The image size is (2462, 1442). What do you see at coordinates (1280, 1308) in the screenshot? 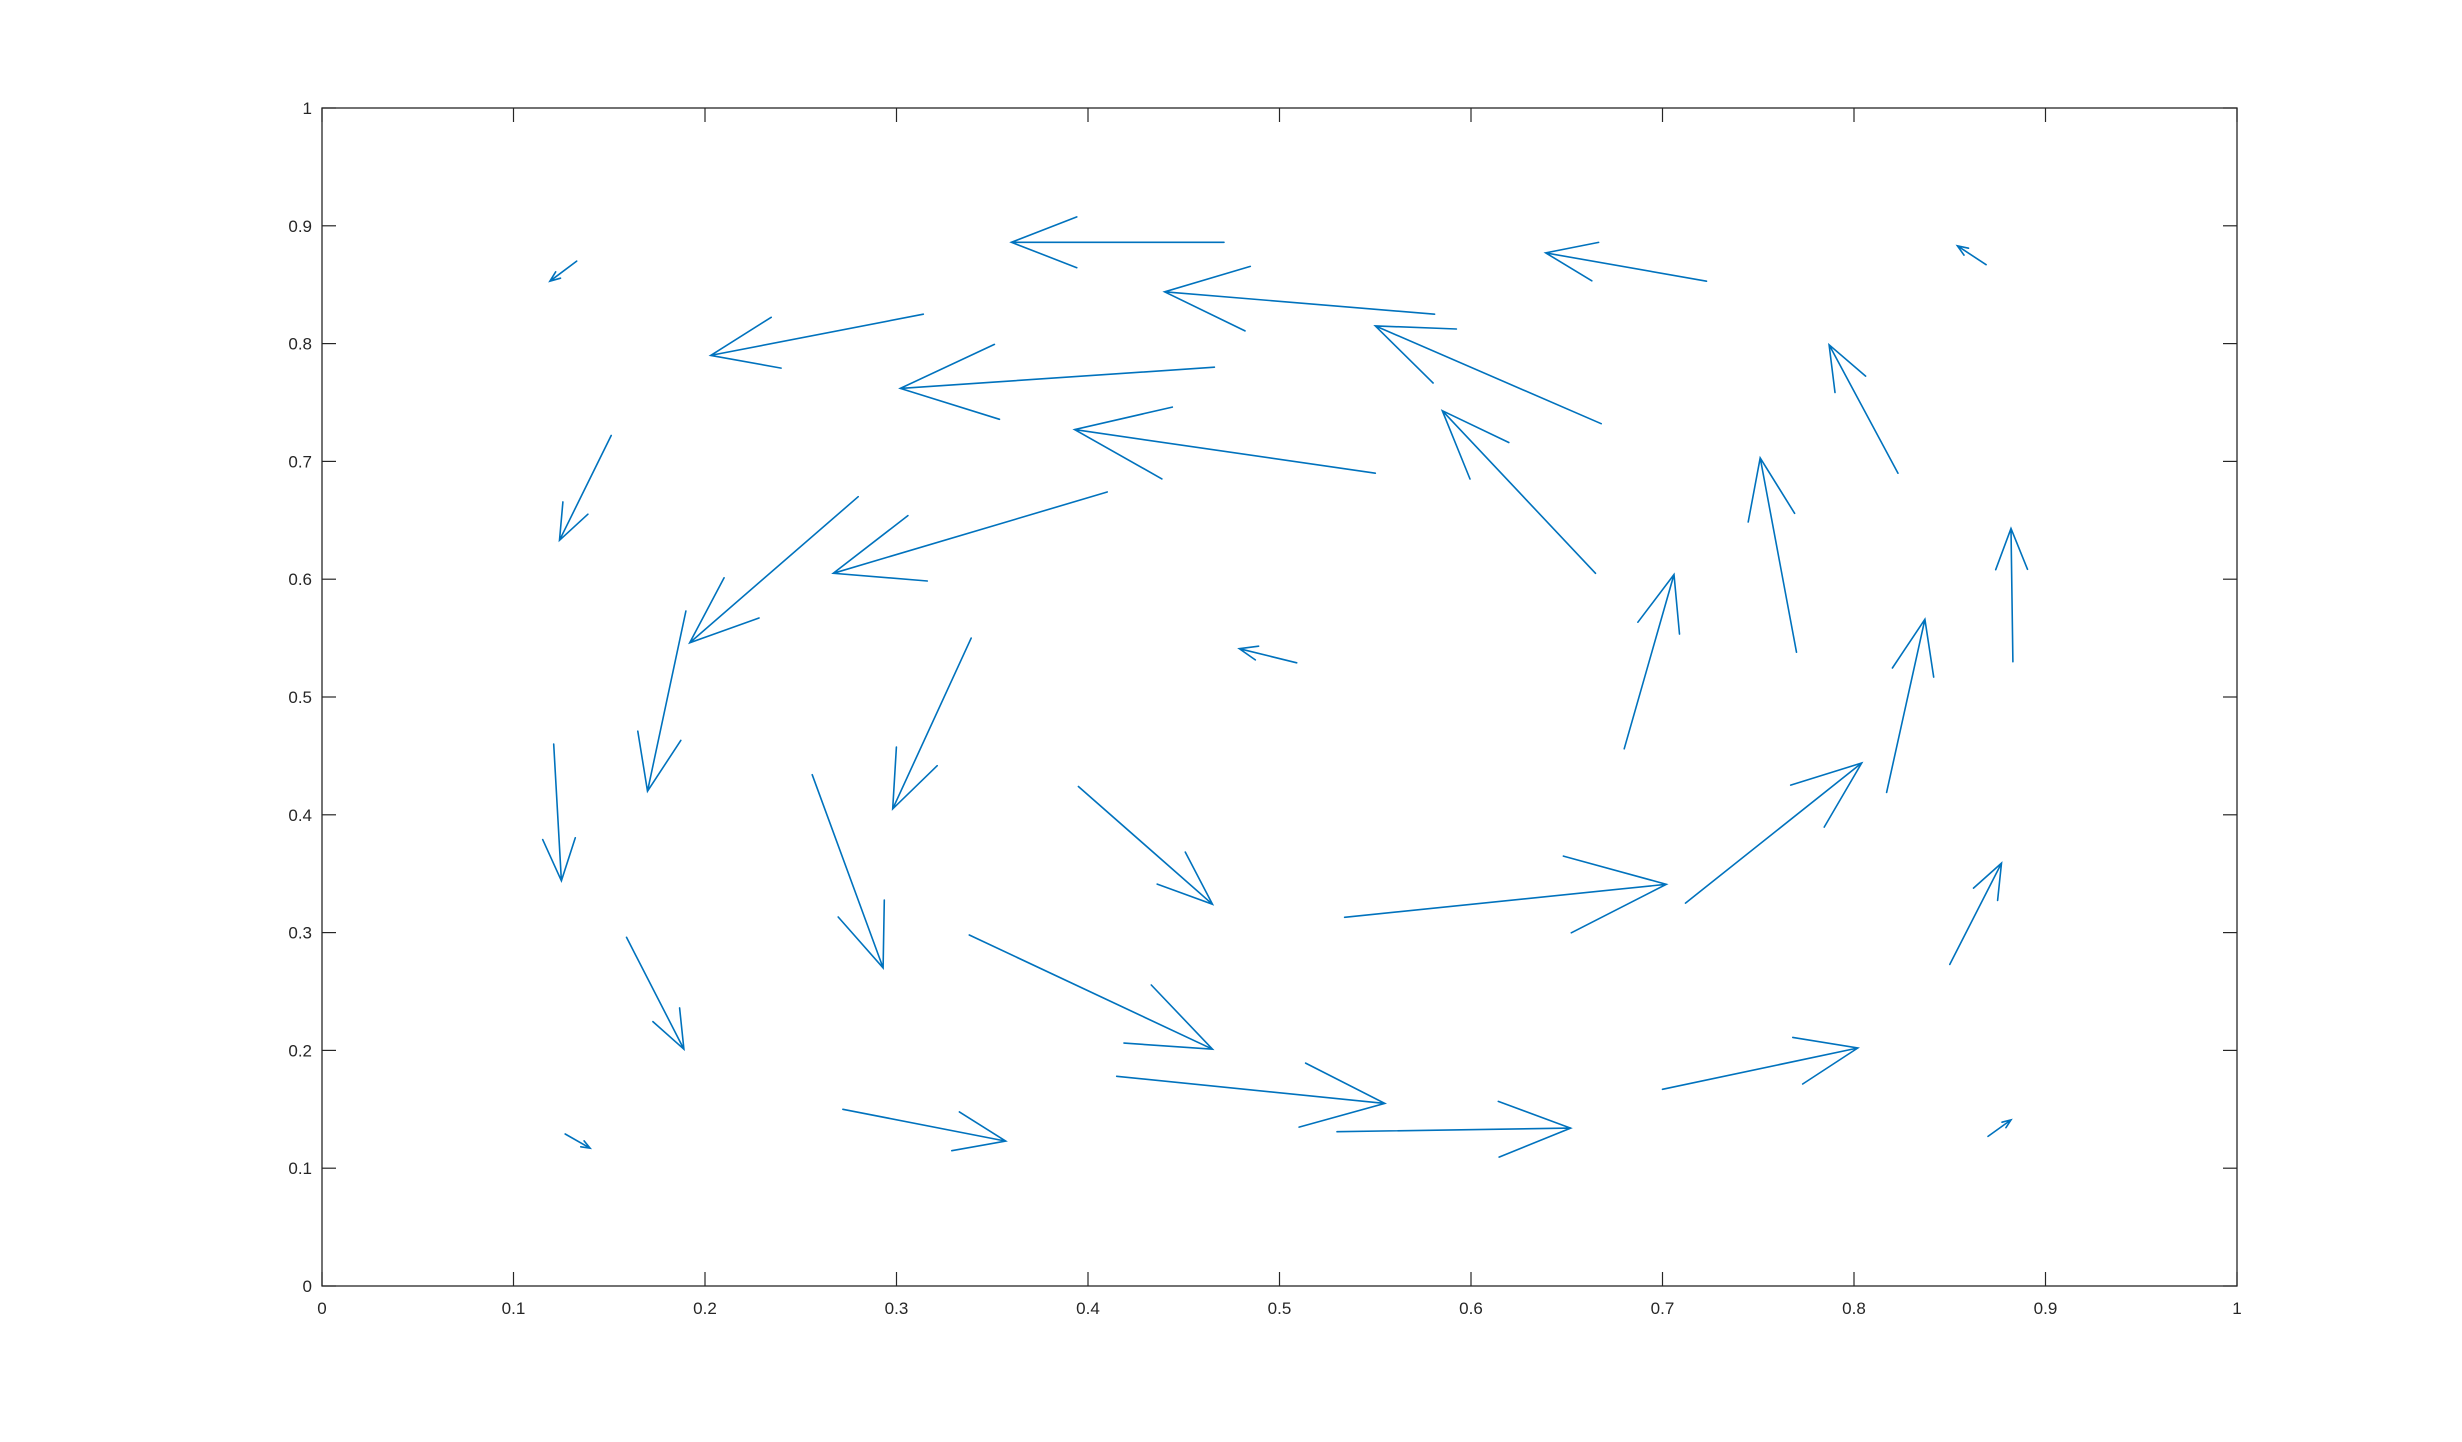
I see `x-tick-label: 0.5` at bounding box center [1280, 1308].